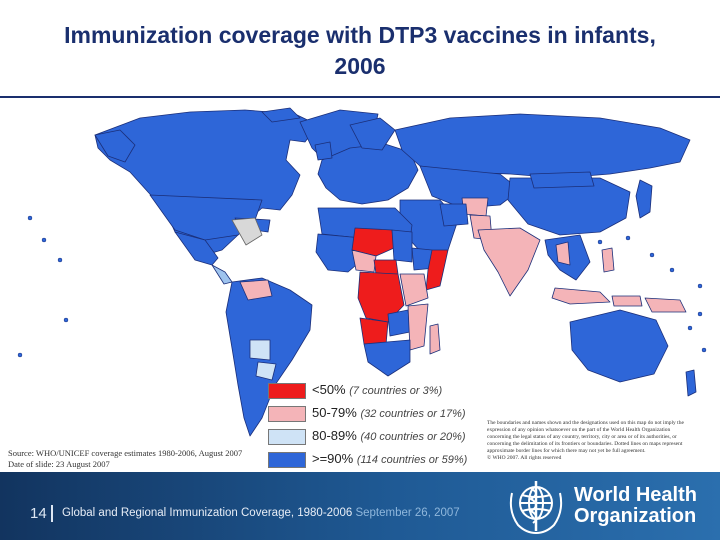 The height and width of the screenshot is (540, 720). What do you see at coordinates (360, 97) in the screenshot?
I see `title-divider` at bounding box center [360, 97].